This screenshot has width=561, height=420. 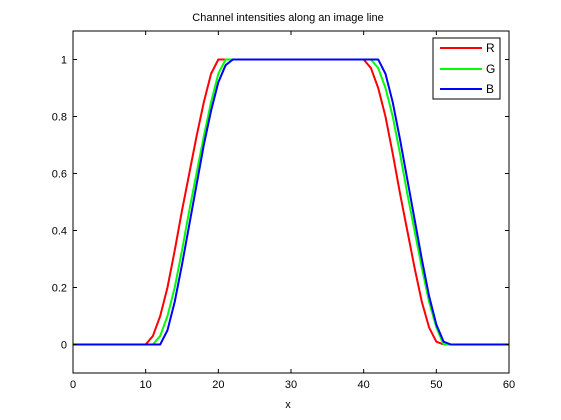 What do you see at coordinates (466, 68) in the screenshot?
I see `legend: R G B` at bounding box center [466, 68].